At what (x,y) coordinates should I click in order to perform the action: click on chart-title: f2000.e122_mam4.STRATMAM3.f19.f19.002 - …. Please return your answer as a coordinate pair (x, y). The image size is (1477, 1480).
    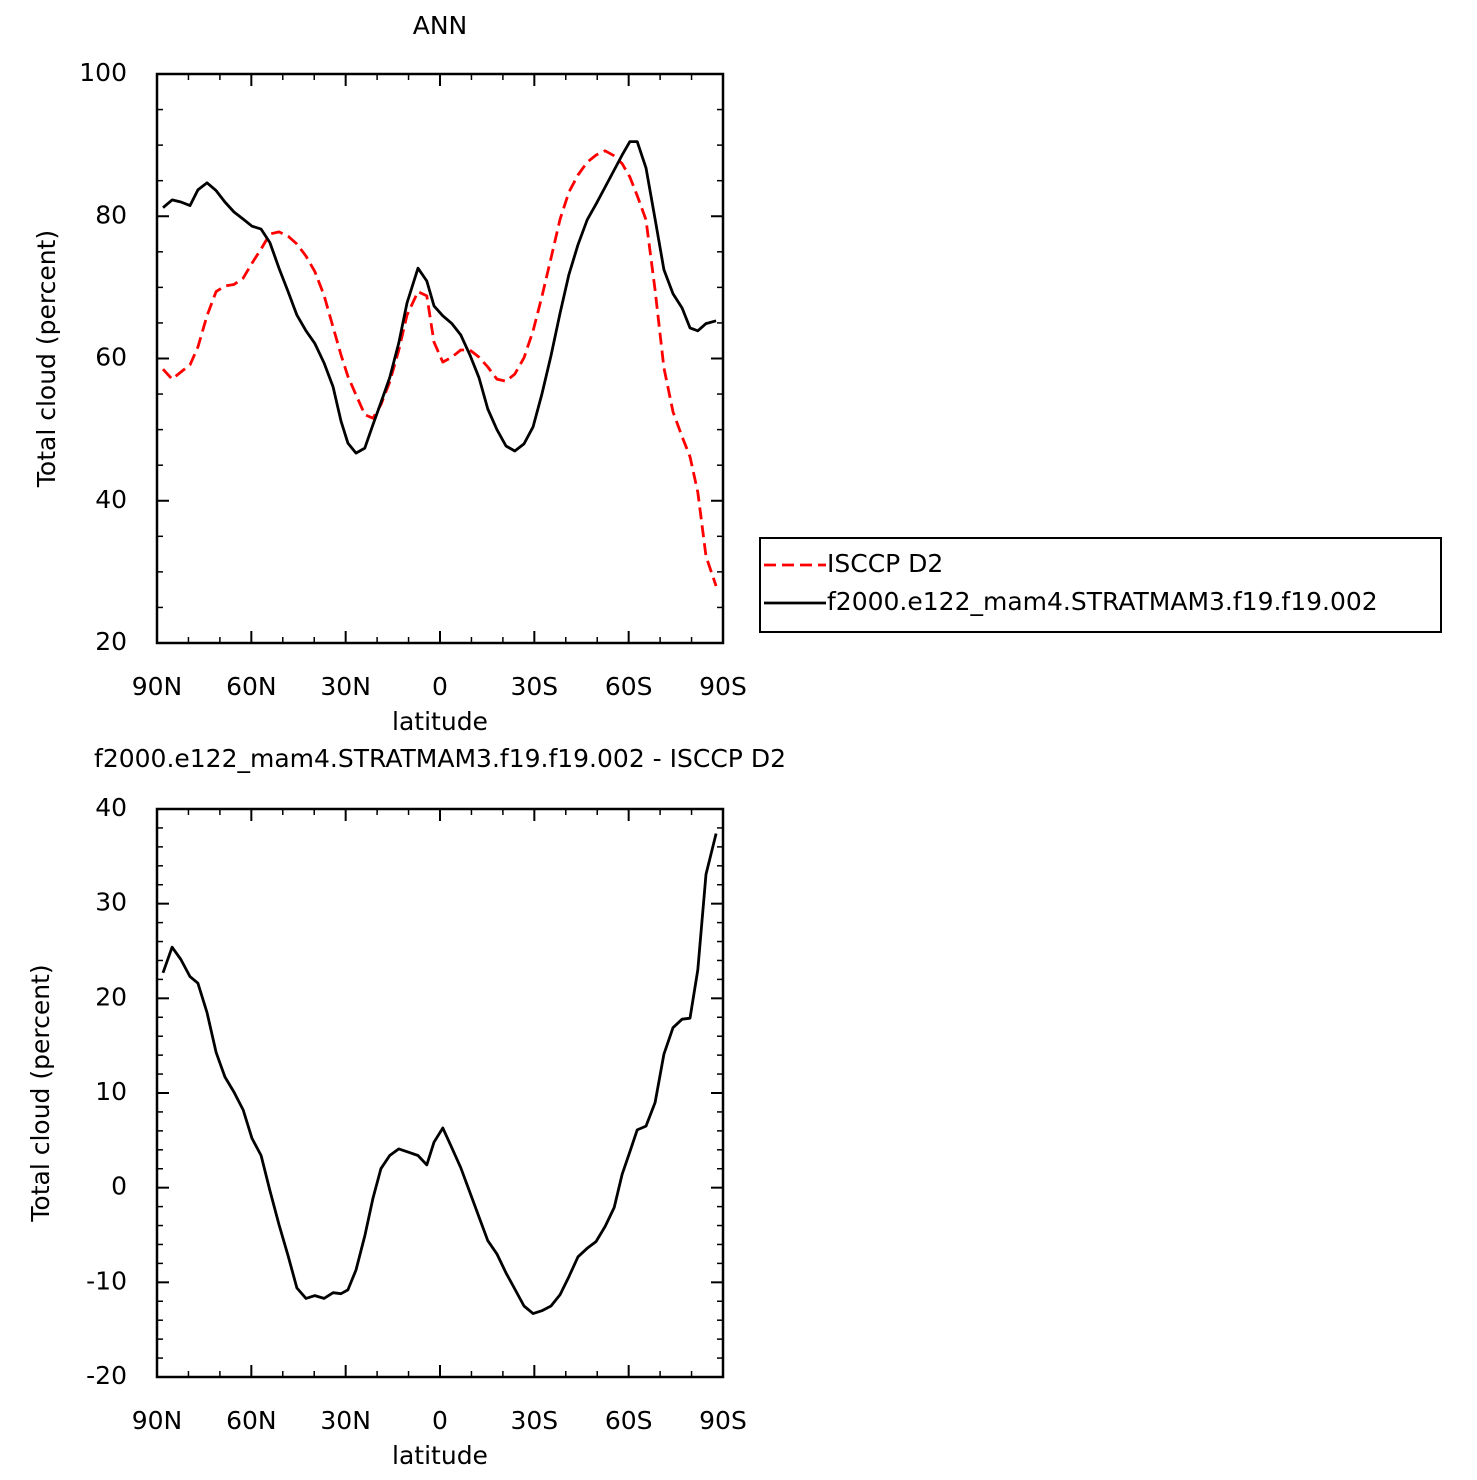
    Looking at the image, I should click on (440, 758).